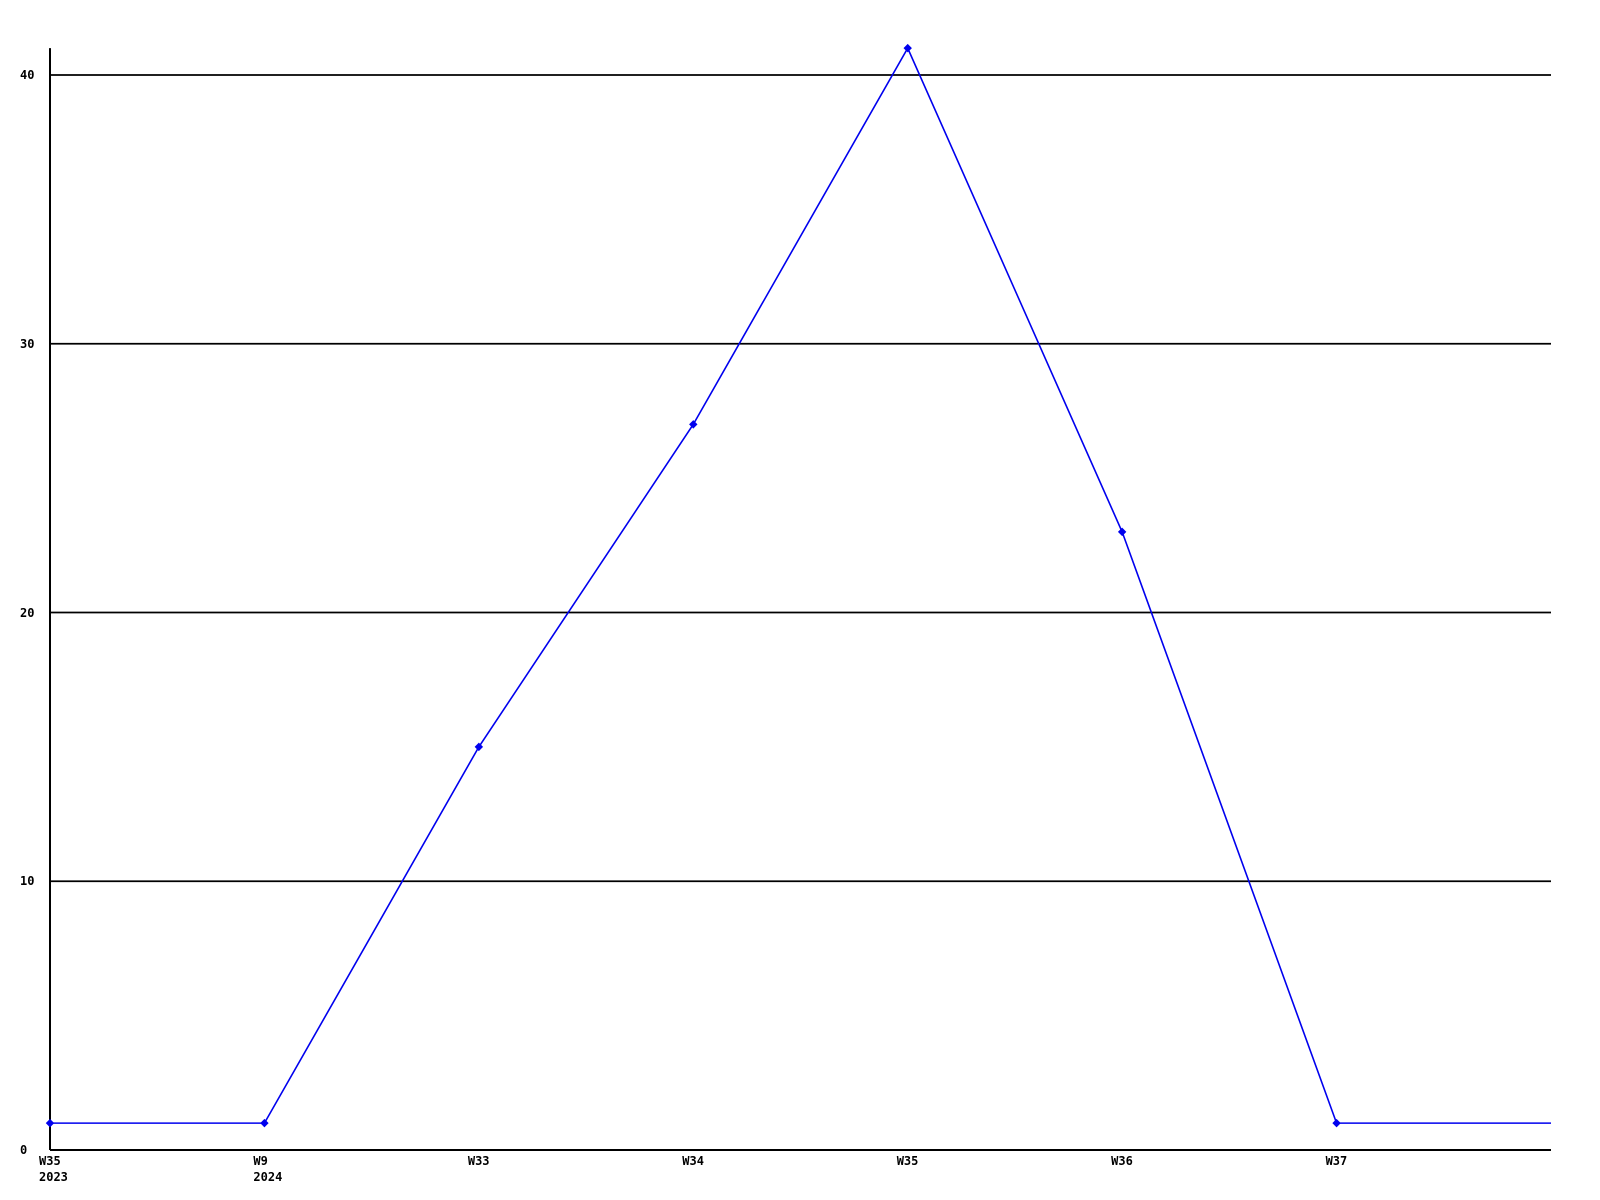 The image size is (1600, 1200). I want to click on x-tick-week: W9, so click(260, 1161).